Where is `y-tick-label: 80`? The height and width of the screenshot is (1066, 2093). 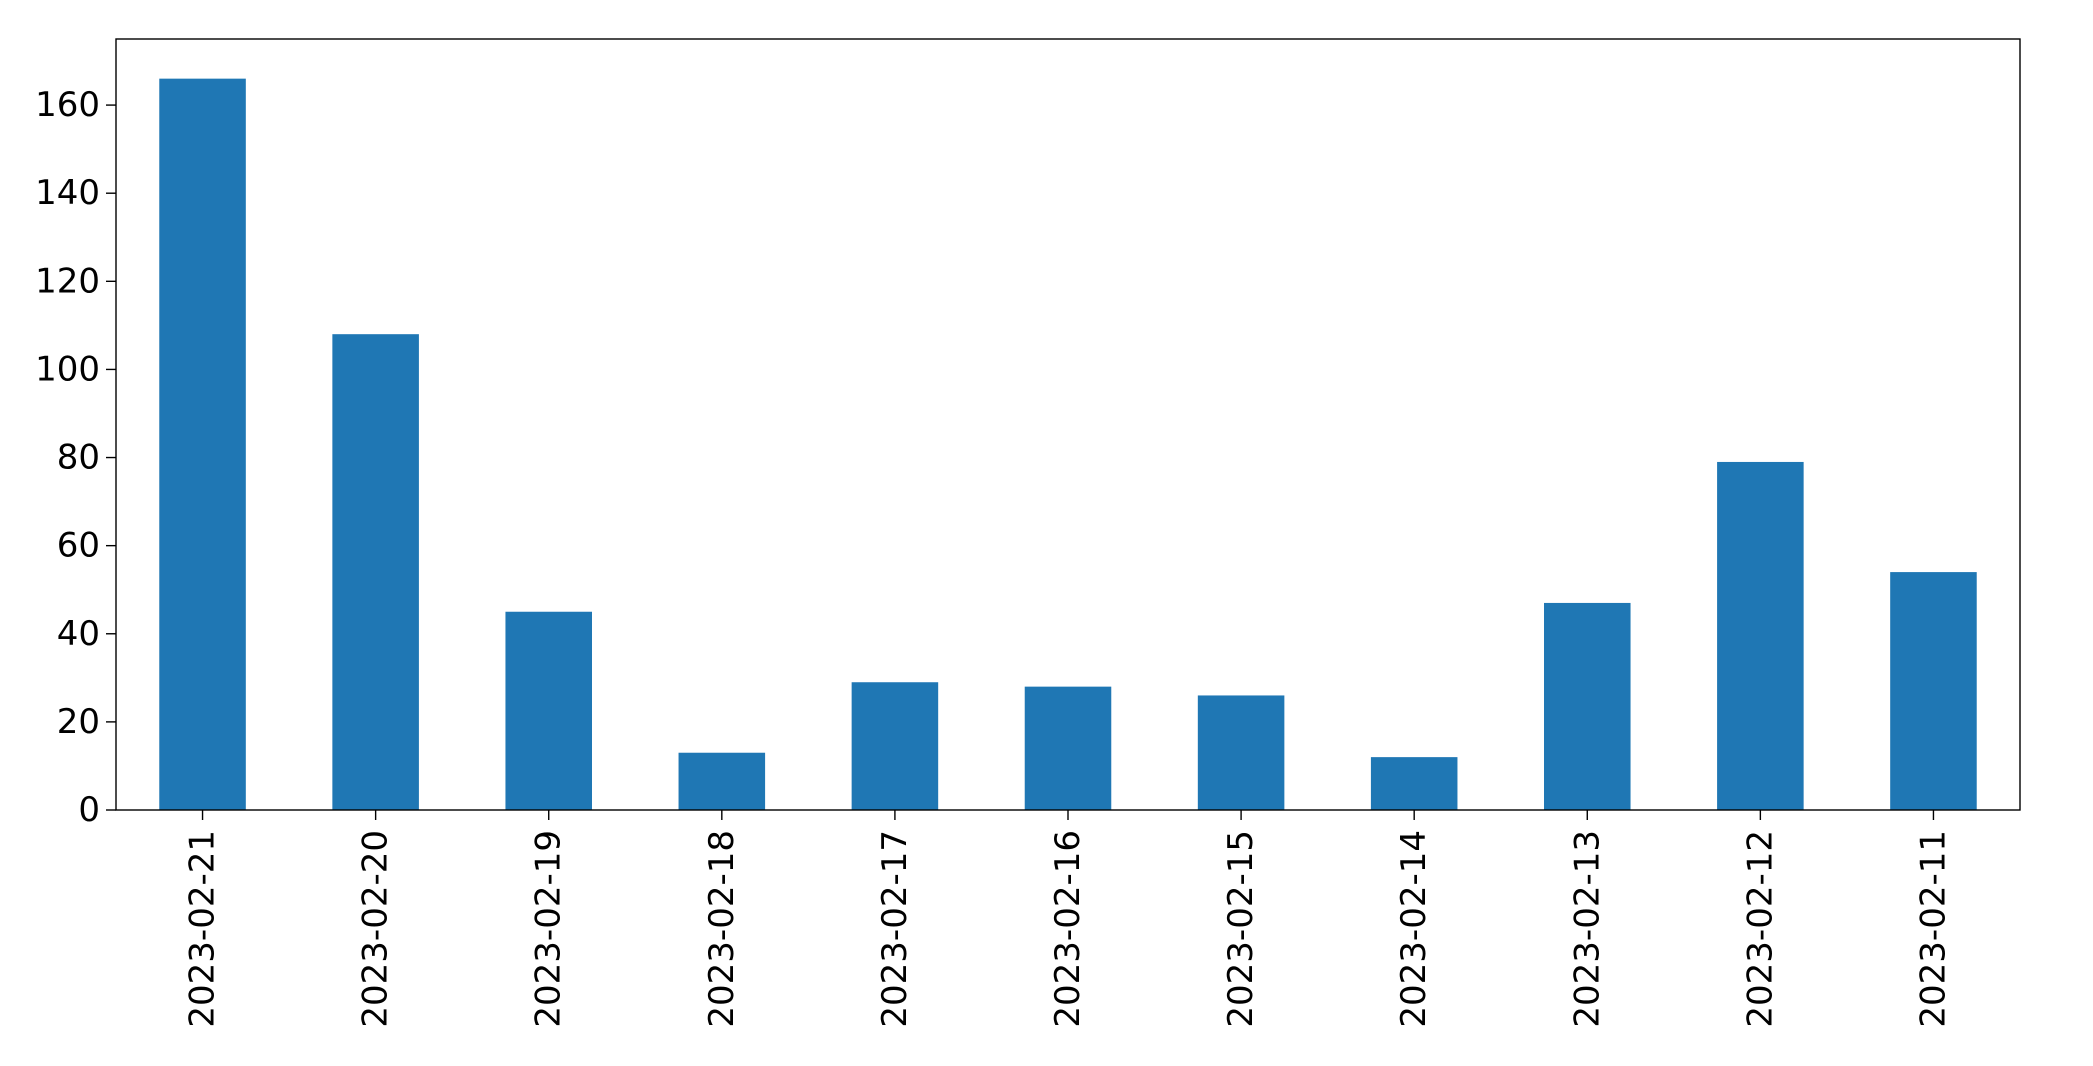
y-tick-label: 80 is located at coordinates (78, 458).